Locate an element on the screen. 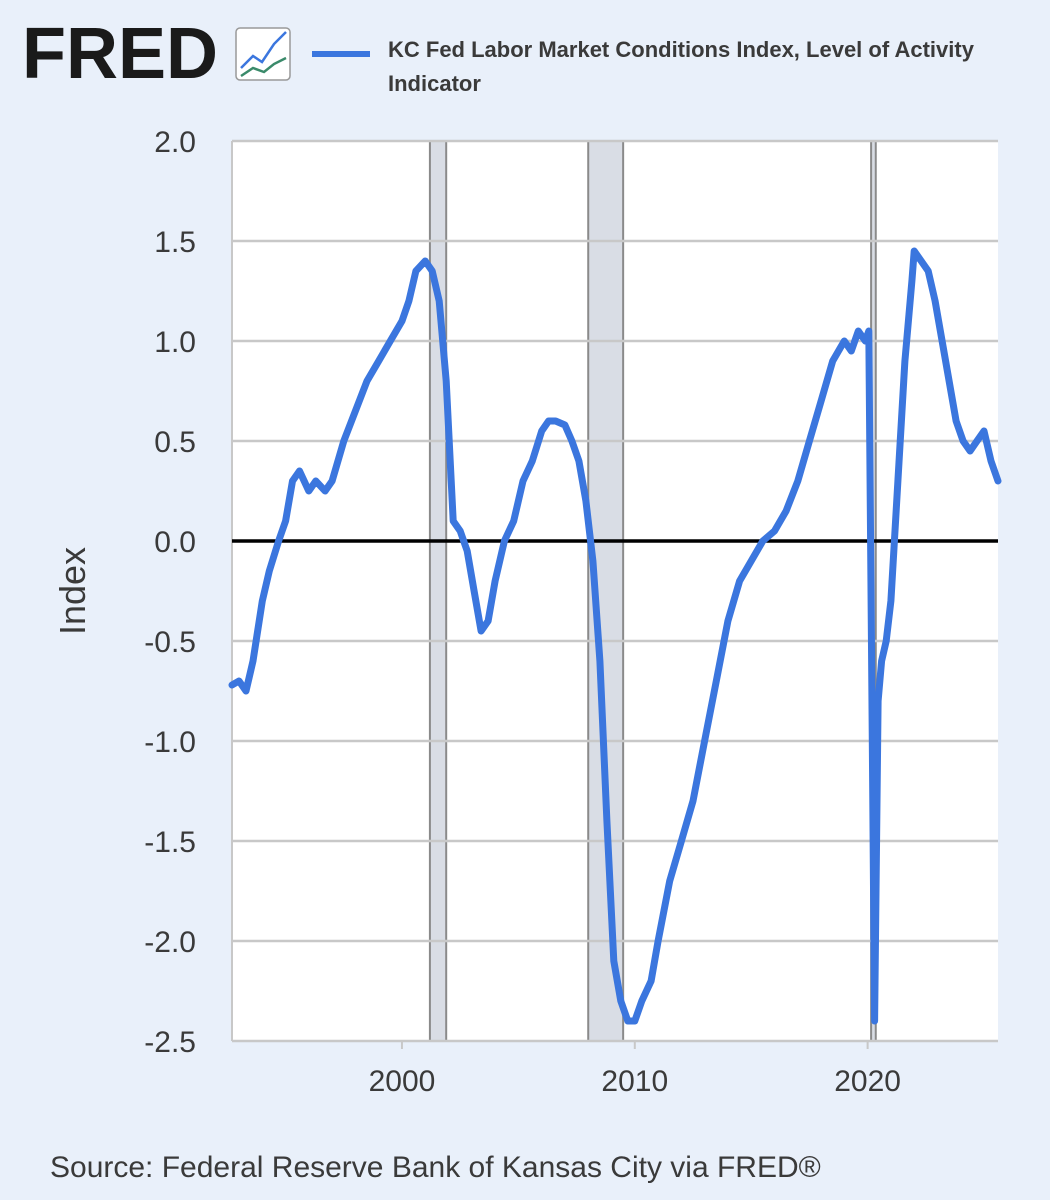  y-tick-label: 1.0 is located at coordinates (175, 342).